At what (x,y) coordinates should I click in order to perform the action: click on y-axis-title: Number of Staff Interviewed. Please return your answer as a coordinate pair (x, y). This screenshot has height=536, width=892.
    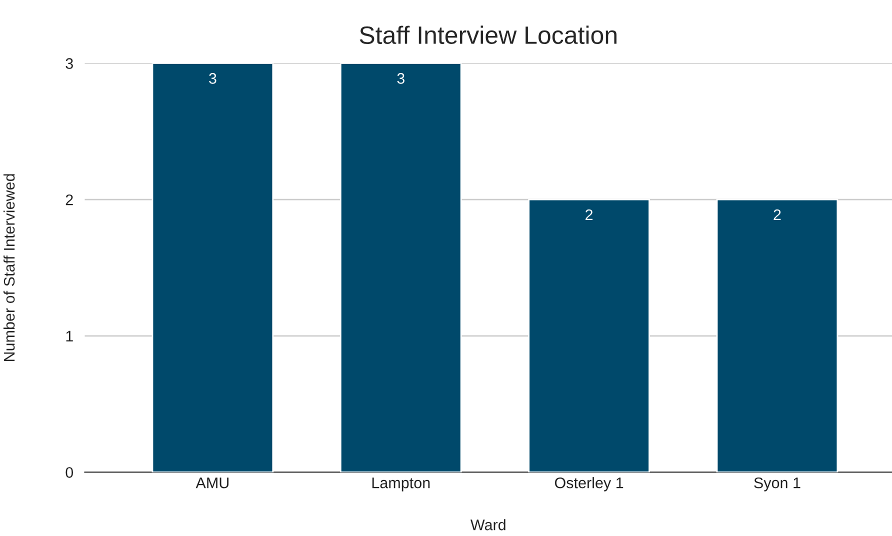
    Looking at the image, I should click on (9, 268).